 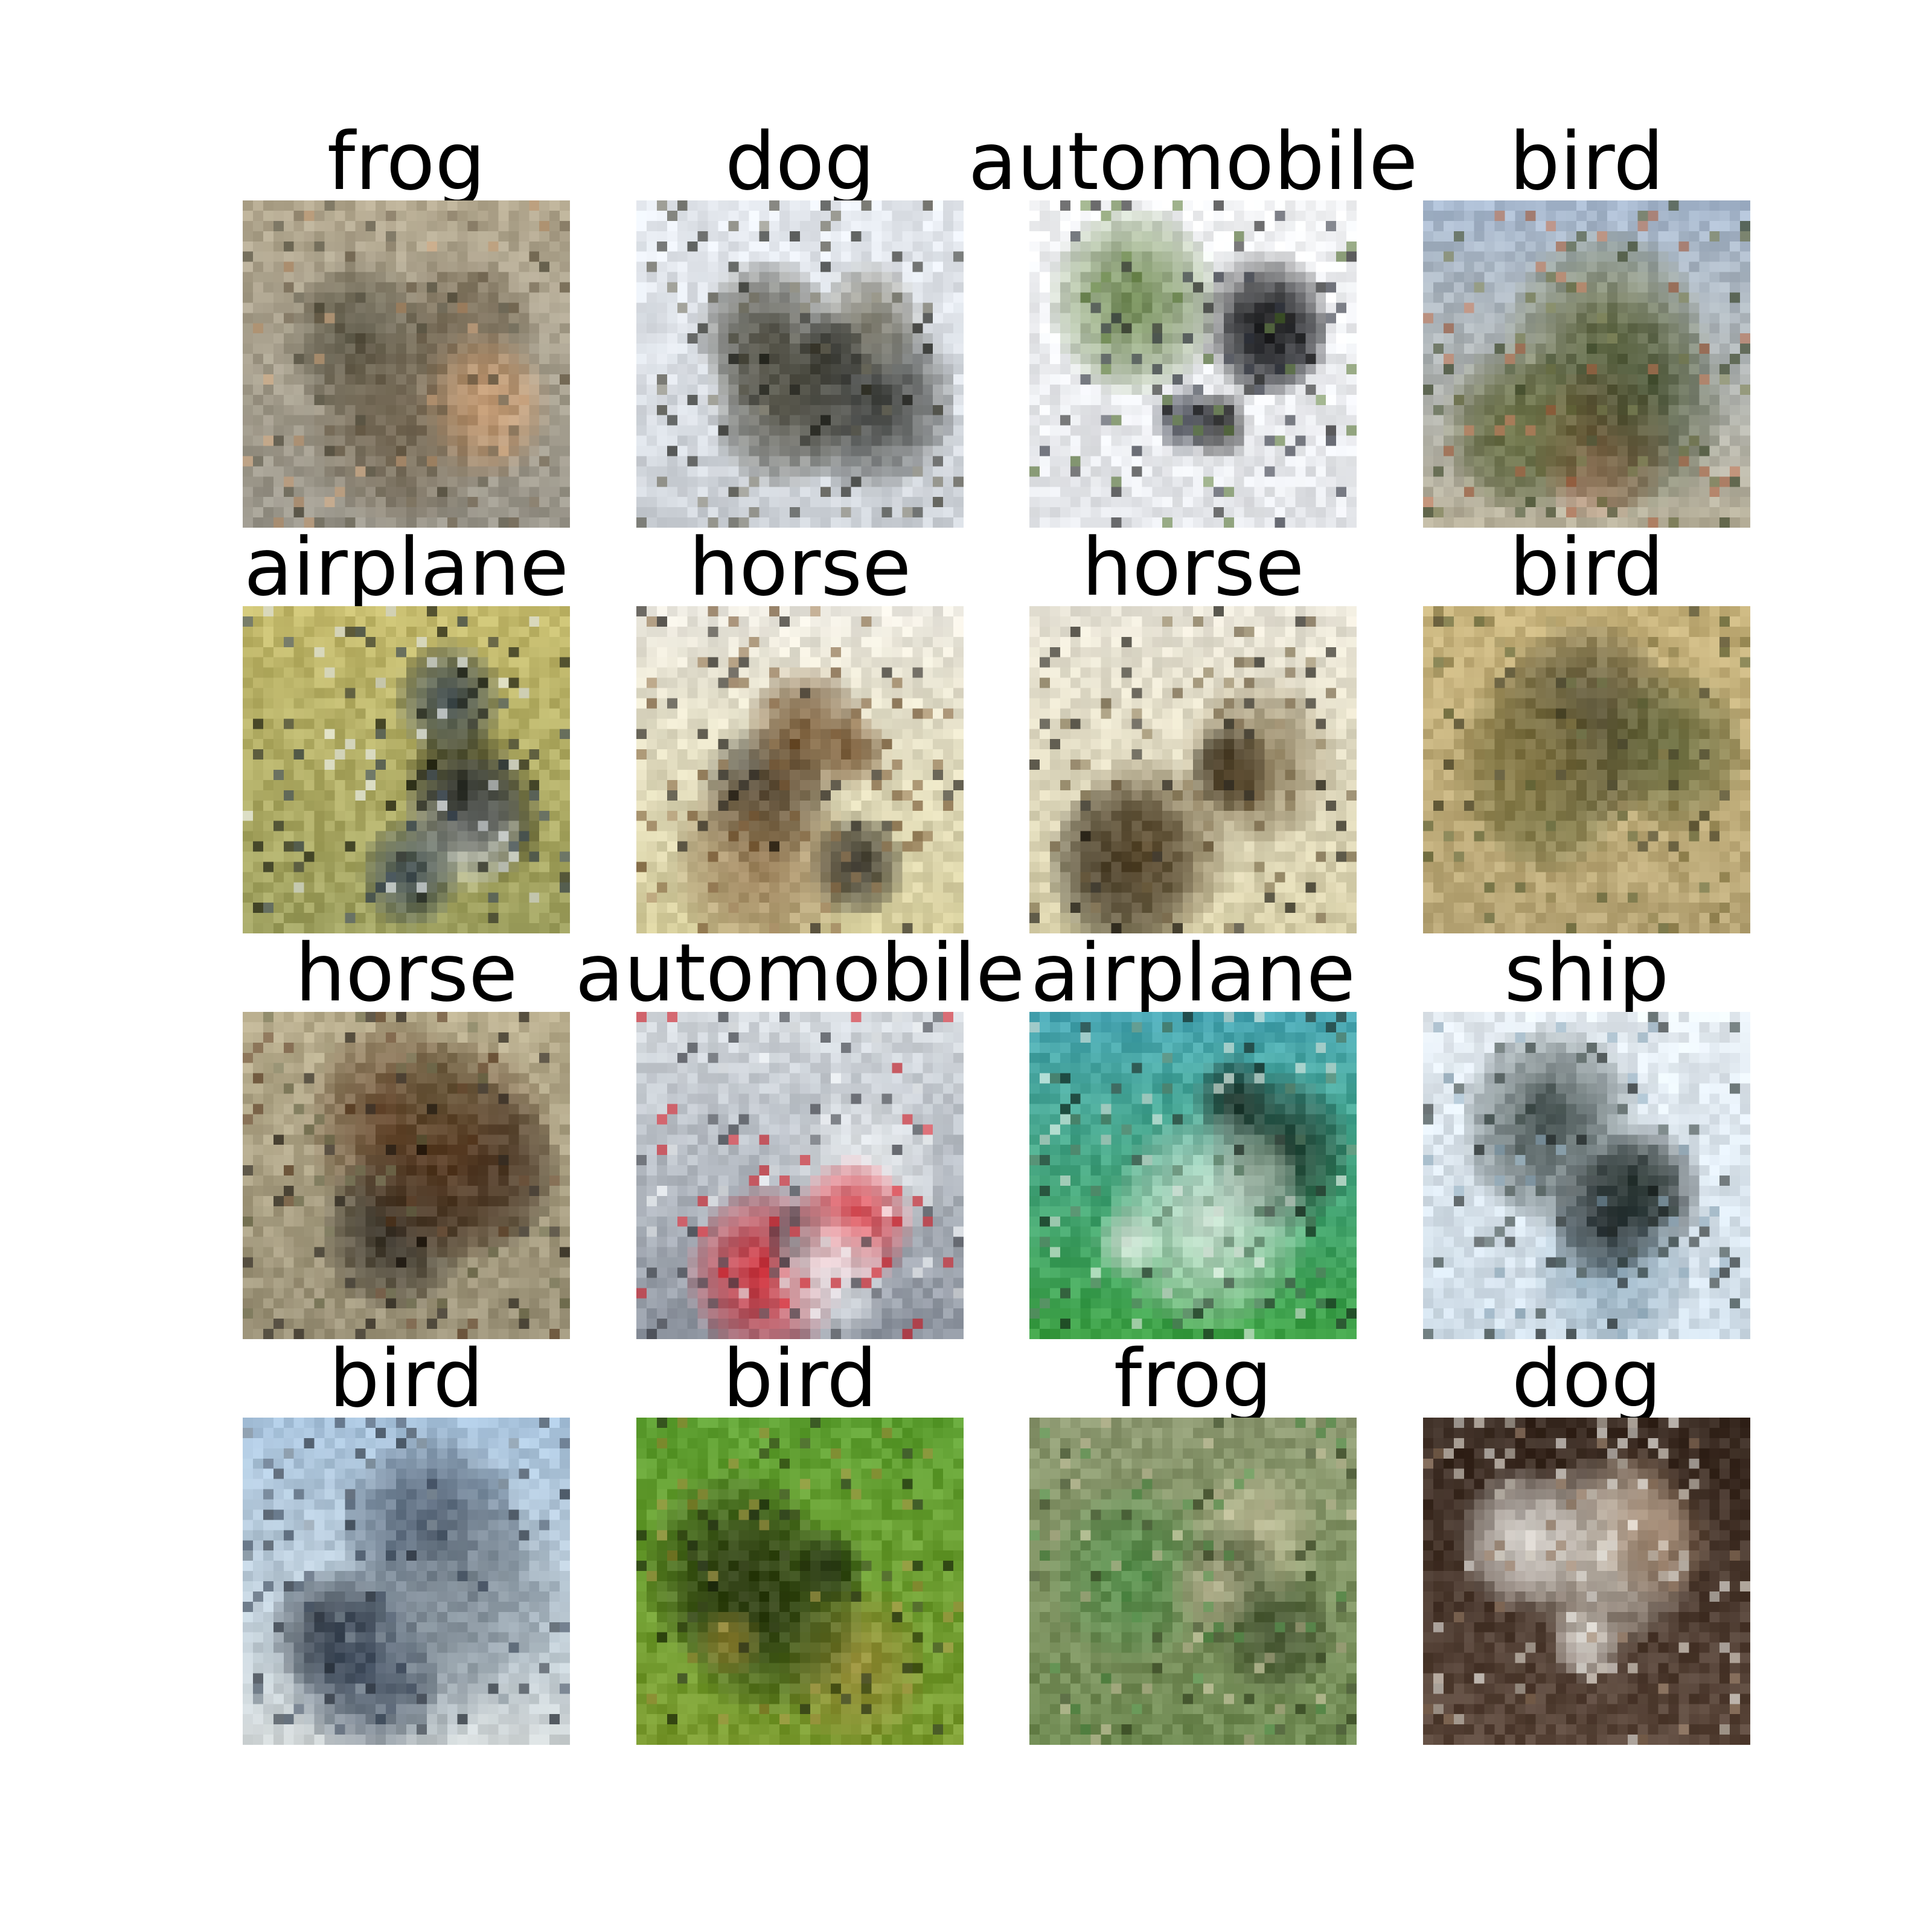 What do you see at coordinates (1587, 974) in the screenshot?
I see `sample-class-label: ship` at bounding box center [1587, 974].